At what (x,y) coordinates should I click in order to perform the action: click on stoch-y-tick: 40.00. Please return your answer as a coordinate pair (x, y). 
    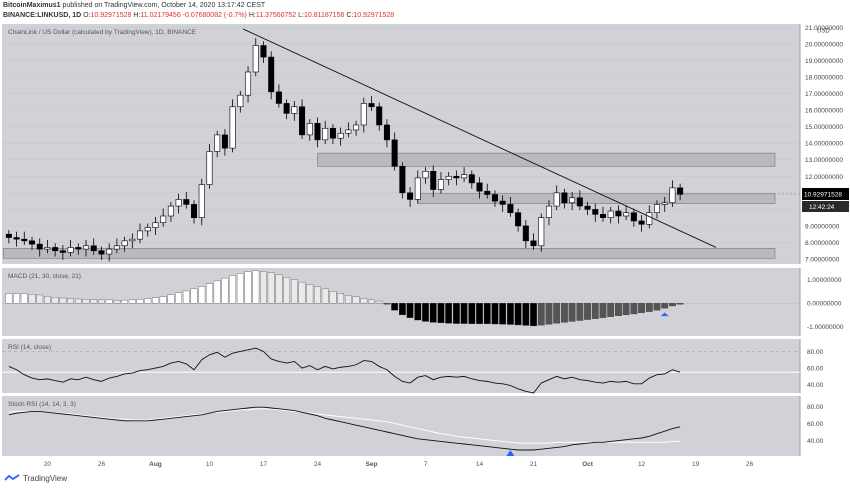
    Looking at the image, I should click on (815, 441).